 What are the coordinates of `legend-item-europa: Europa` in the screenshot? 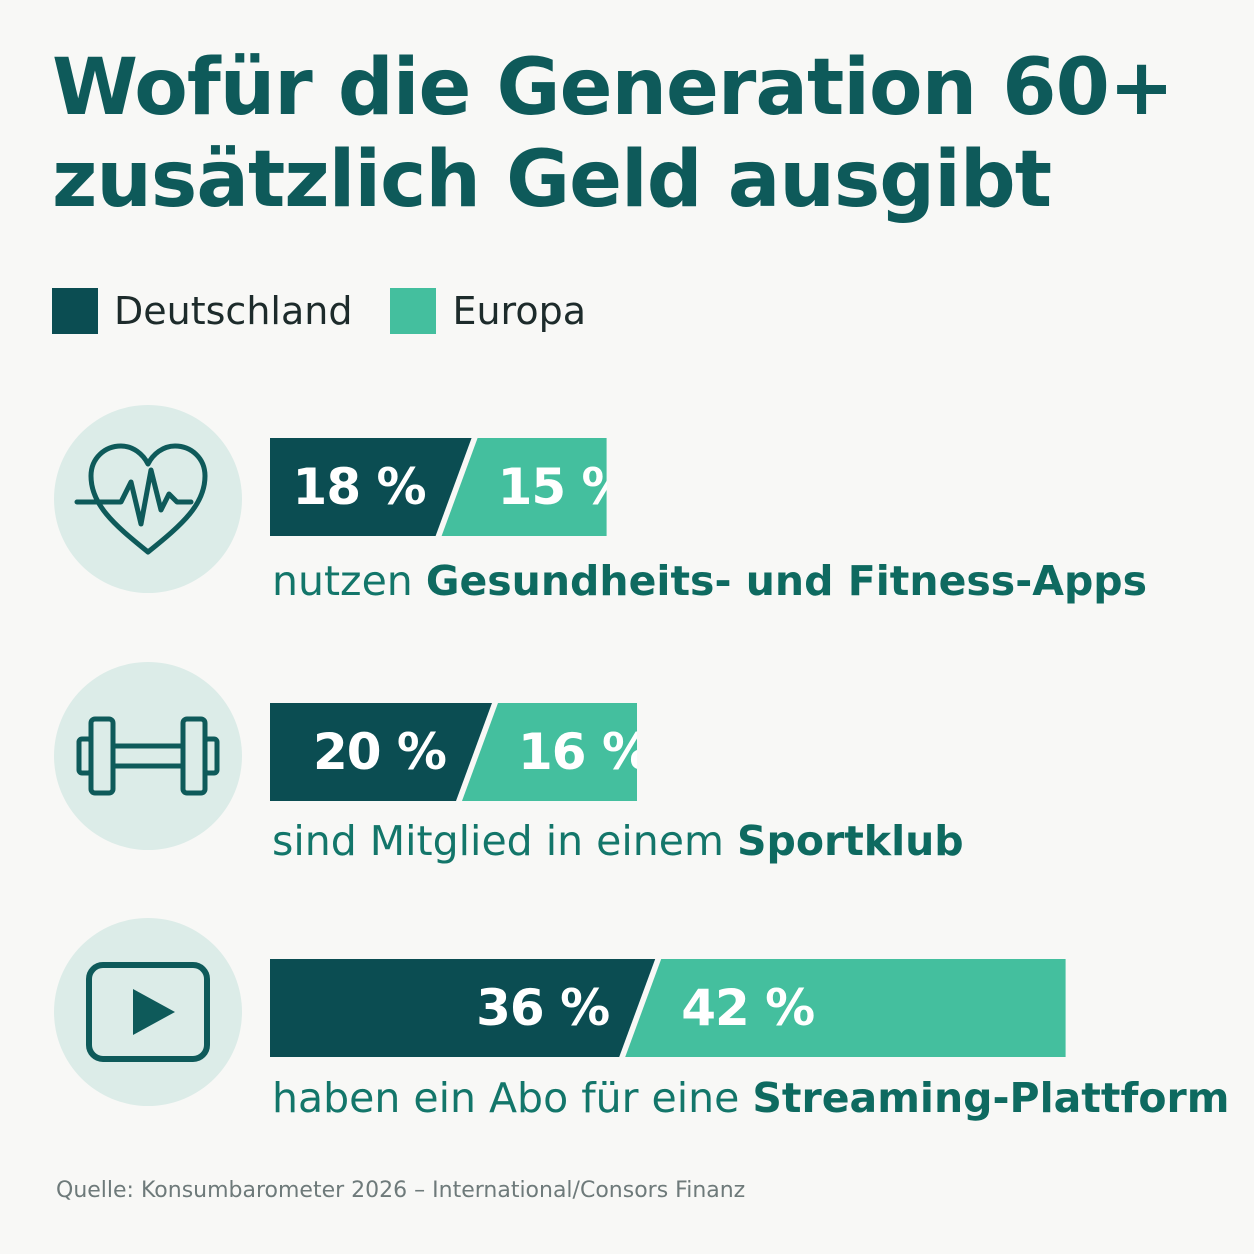 It's located at (488, 311).